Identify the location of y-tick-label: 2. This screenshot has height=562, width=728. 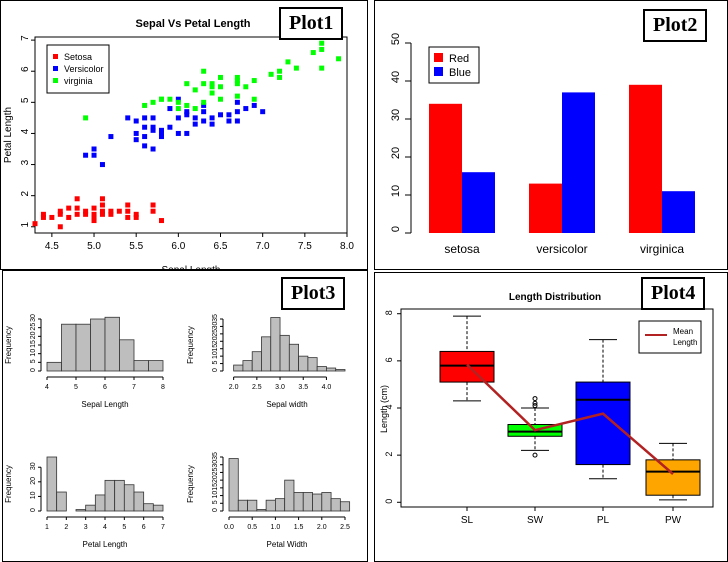
(25, 193).